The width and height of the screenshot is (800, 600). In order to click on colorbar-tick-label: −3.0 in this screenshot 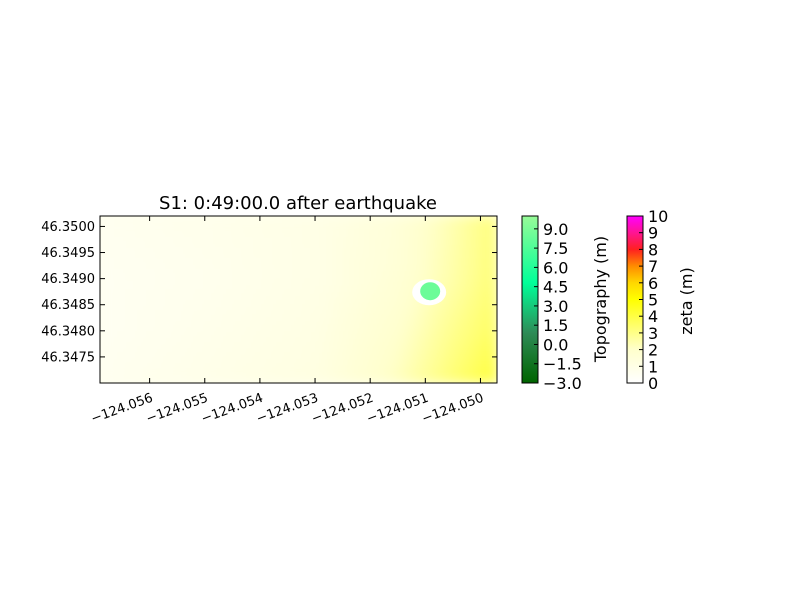, I will do `click(562, 383)`.